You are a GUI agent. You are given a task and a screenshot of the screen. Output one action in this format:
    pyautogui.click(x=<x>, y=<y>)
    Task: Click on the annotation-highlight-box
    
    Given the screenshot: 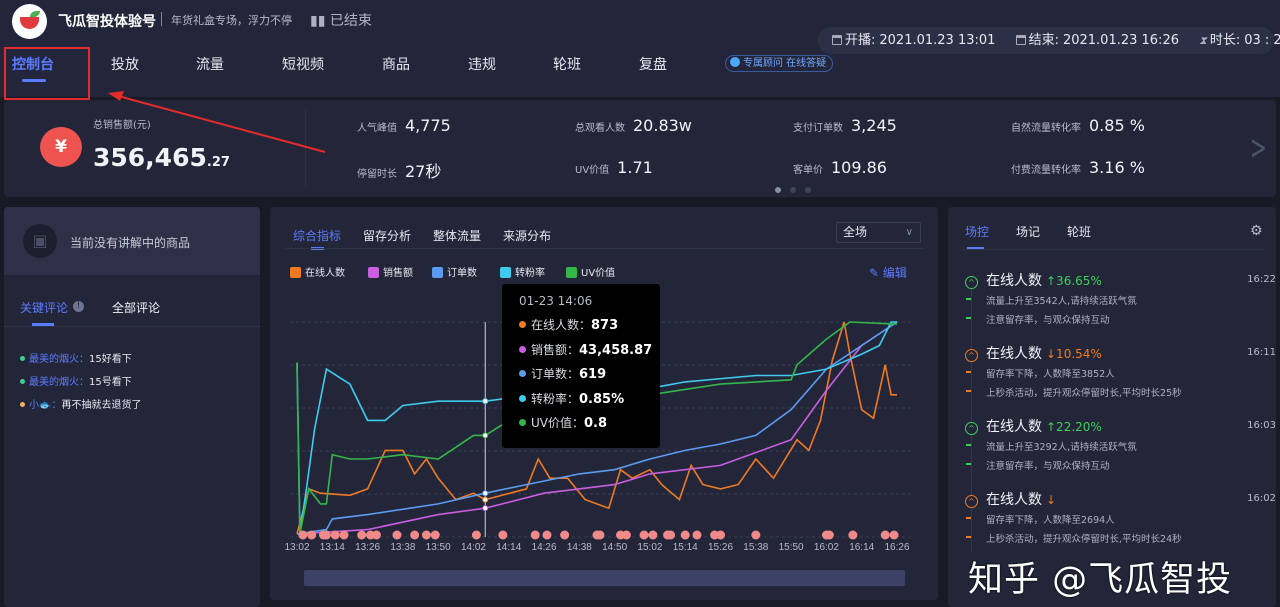 What is the action you would take?
    pyautogui.click(x=47, y=73)
    